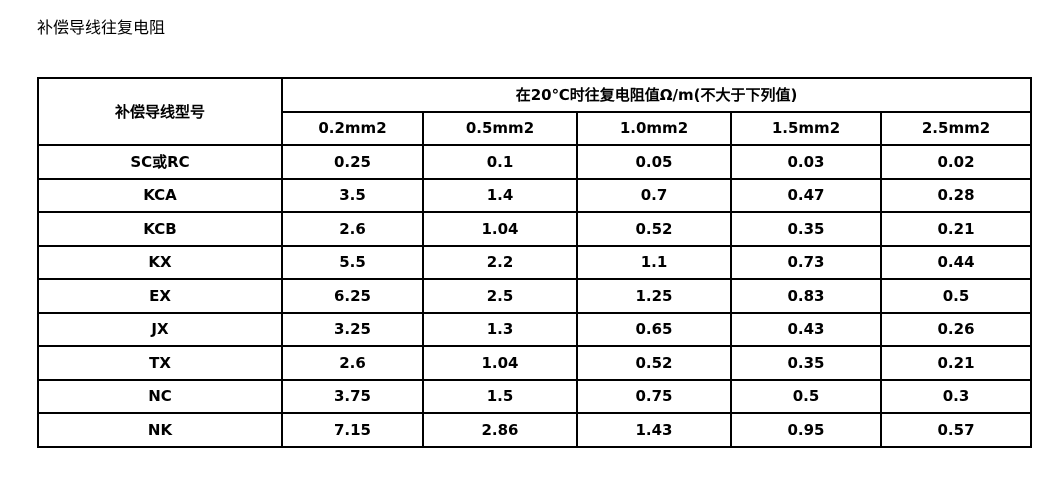 The image size is (1038, 501). I want to click on group-header: 在20℃时往复电阻值Ω/m(不大于下列值), so click(656, 95).